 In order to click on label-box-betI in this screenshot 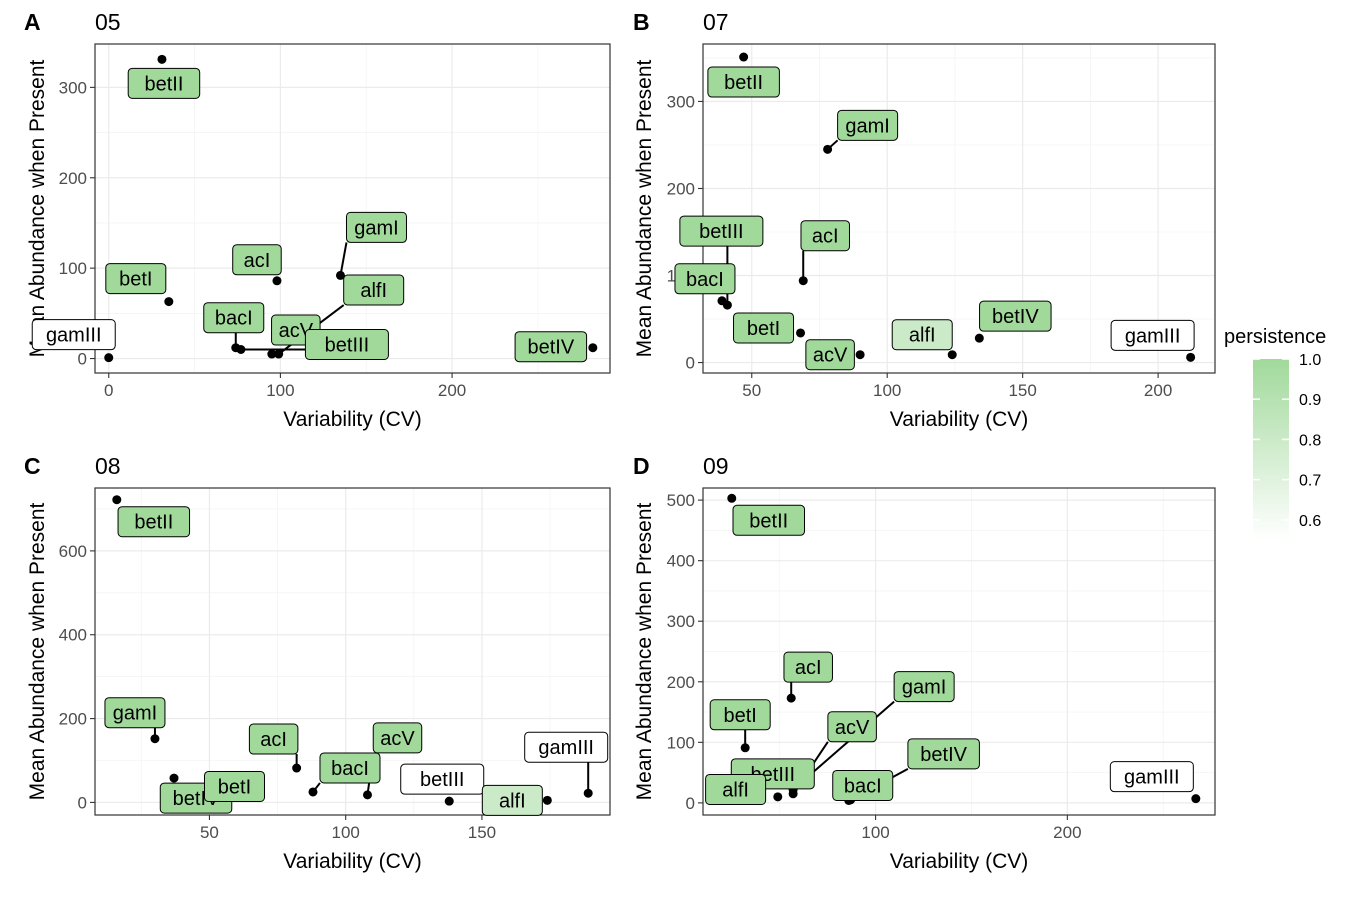, I will do `click(234, 786)`.